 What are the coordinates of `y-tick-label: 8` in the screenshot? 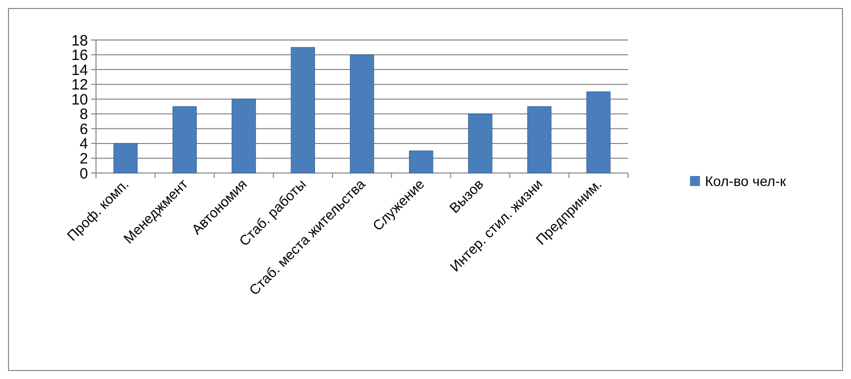 It's located at (84, 115).